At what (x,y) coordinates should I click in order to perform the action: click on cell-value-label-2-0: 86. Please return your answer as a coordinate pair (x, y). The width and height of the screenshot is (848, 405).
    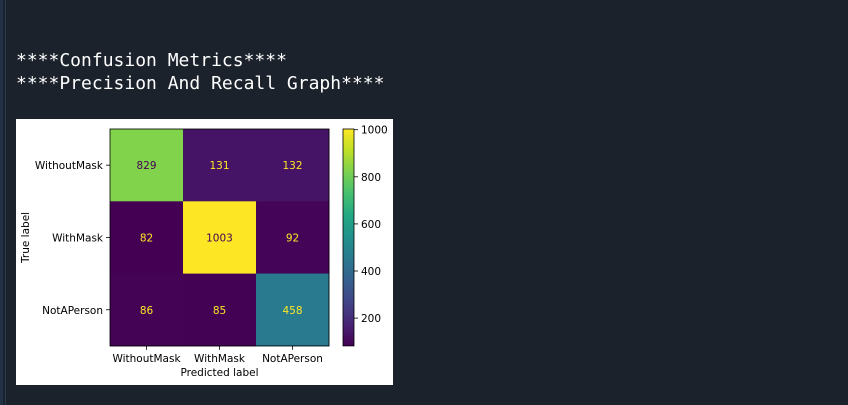
    Looking at the image, I should click on (147, 311).